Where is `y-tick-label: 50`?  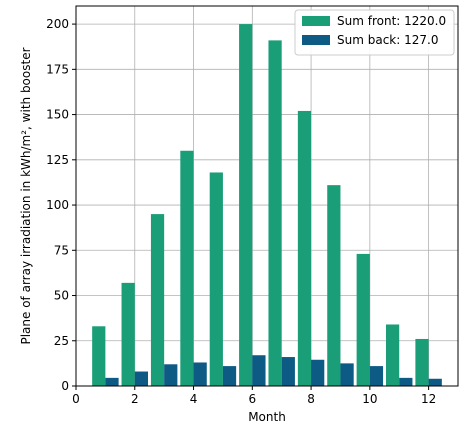 y-tick-label: 50 is located at coordinates (61, 296).